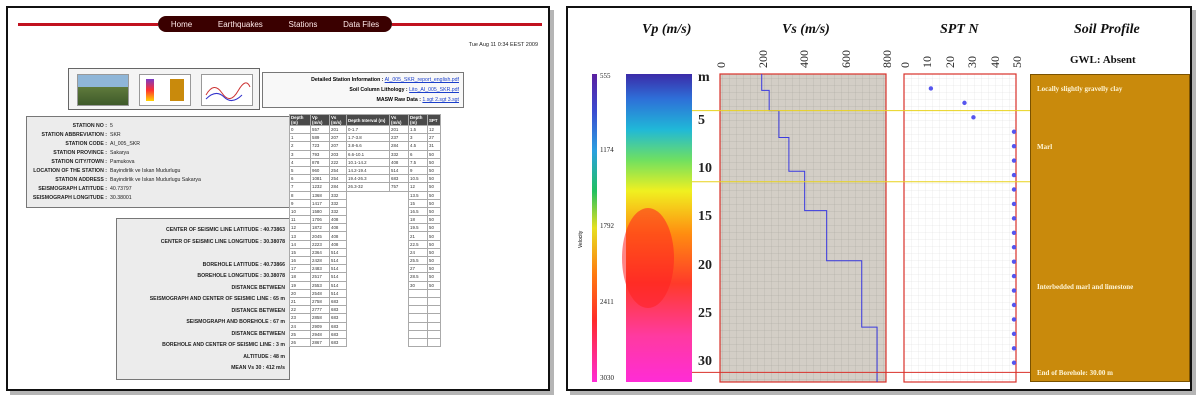 This screenshot has height=401, width=1196. I want to click on table-cell: 2867, so click(320, 342).